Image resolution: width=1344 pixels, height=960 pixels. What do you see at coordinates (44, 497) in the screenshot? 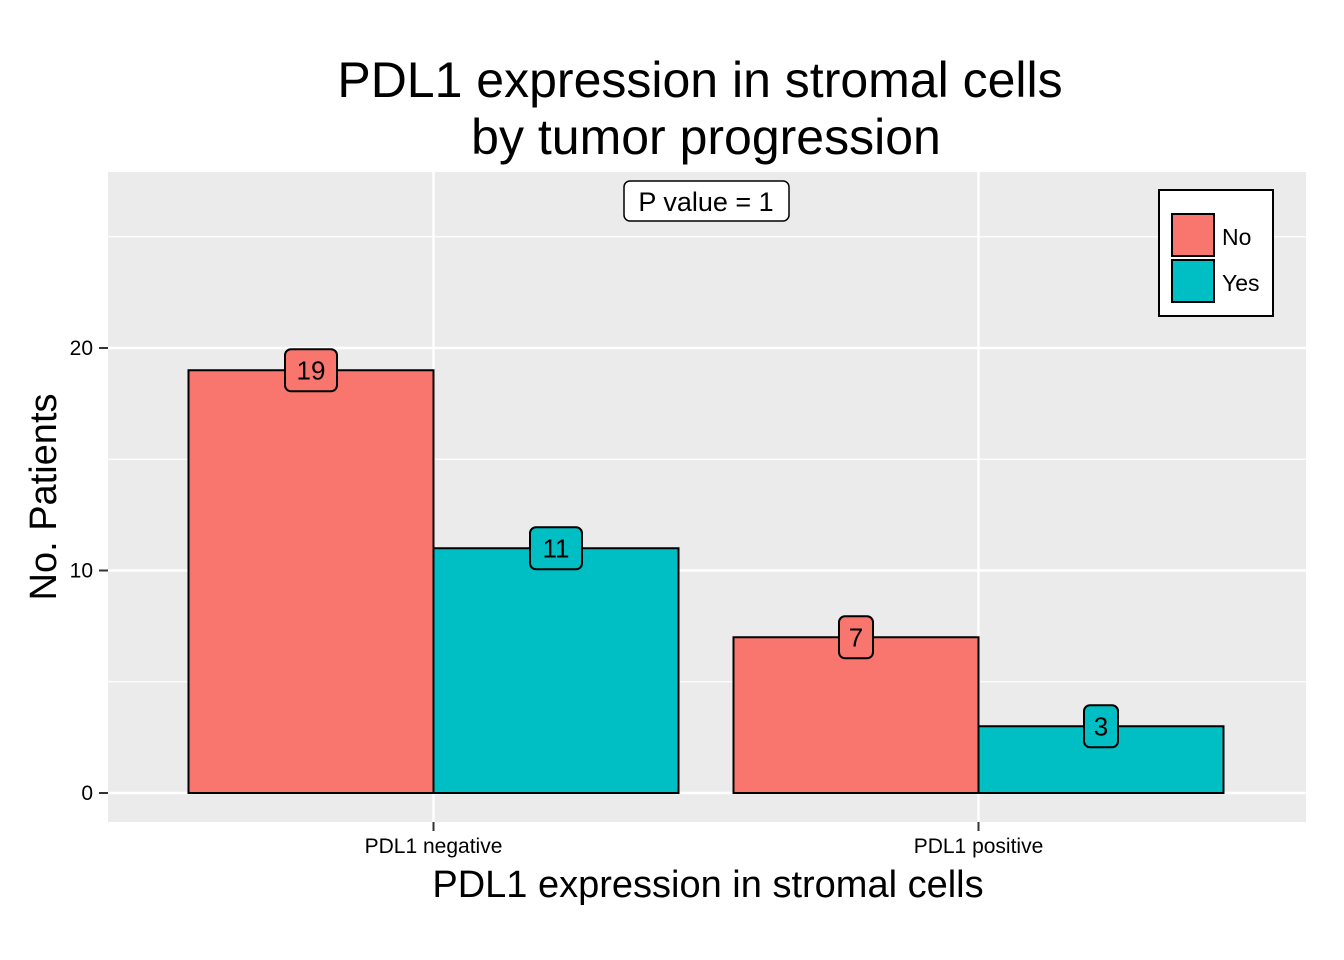
I see `y-axis-title: No. Patients` at bounding box center [44, 497].